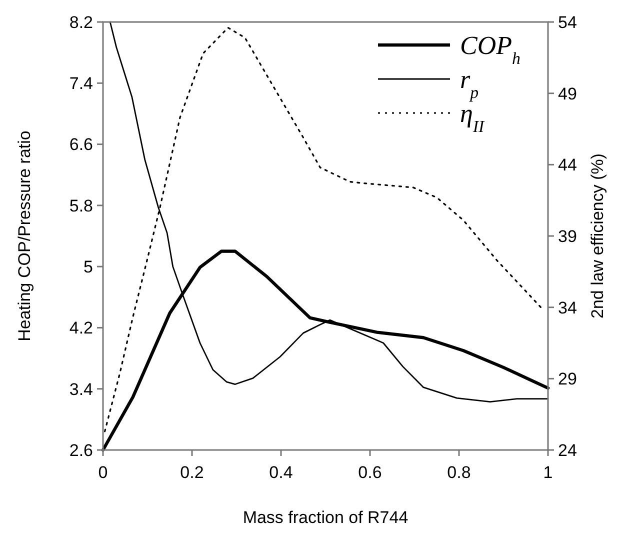 This screenshot has width=638, height=538. What do you see at coordinates (81, 206) in the screenshot?
I see `y-tick-label: 5.8` at bounding box center [81, 206].